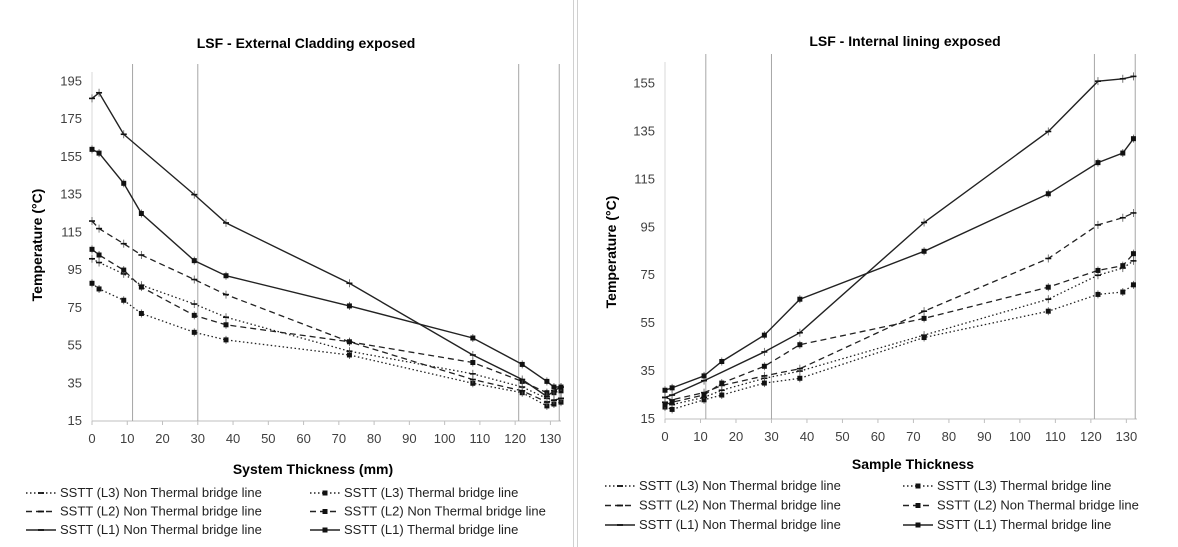 This screenshot has width=1178, height=547. What do you see at coordinates (1127, 436) in the screenshot?
I see `x-tick-label: 130` at bounding box center [1127, 436].